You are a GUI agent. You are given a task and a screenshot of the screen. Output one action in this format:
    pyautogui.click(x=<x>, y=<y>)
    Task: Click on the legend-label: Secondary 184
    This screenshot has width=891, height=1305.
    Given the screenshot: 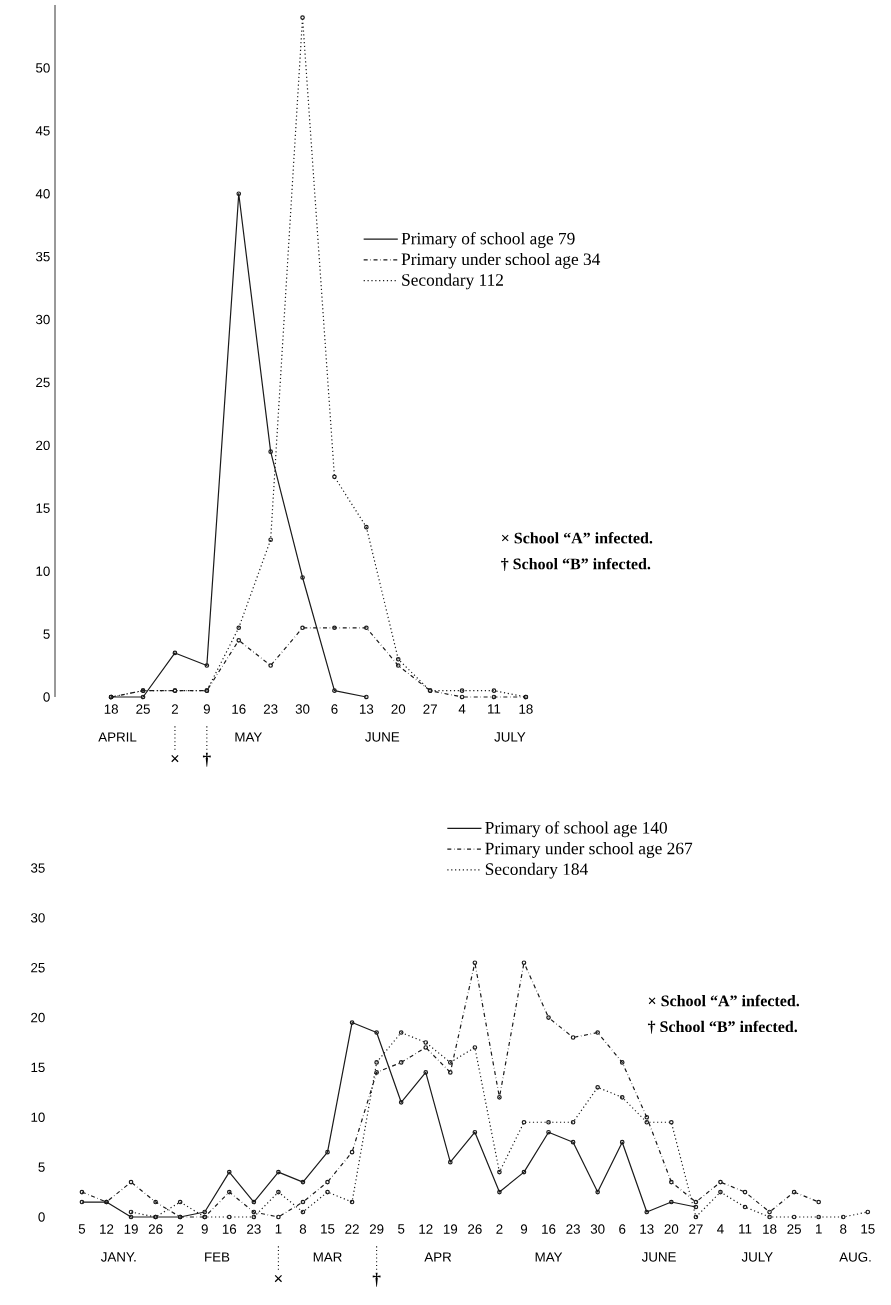 What is the action you would take?
    pyautogui.click(x=536, y=870)
    